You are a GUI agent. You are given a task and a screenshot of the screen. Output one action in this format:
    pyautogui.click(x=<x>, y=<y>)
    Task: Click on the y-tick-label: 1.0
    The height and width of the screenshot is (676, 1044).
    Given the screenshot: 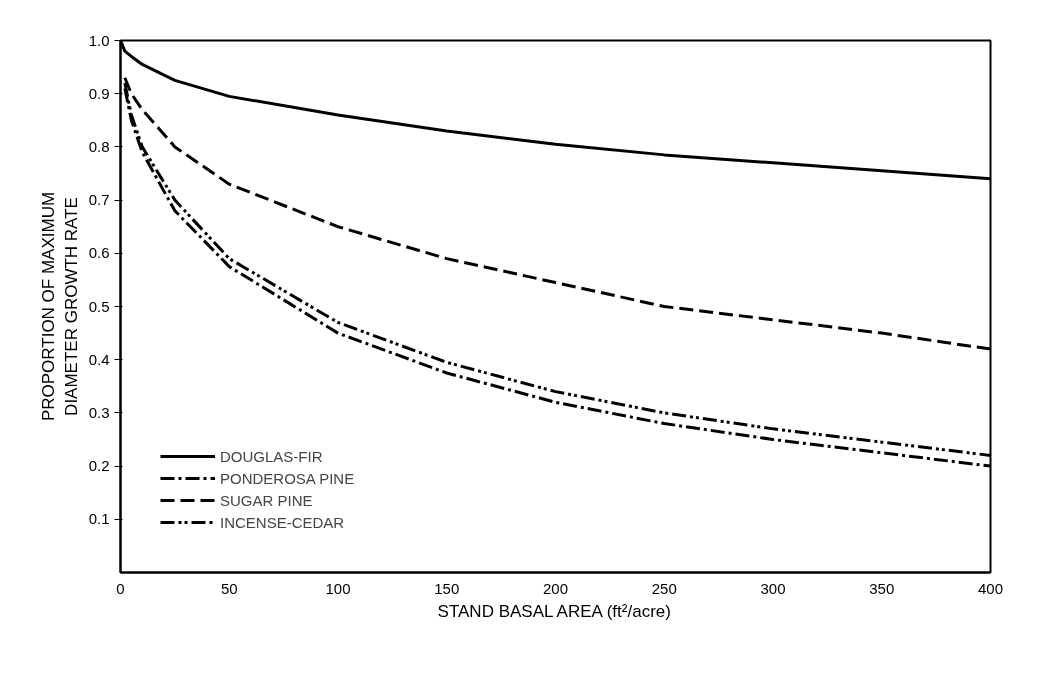 What is the action you would take?
    pyautogui.click(x=99, y=40)
    